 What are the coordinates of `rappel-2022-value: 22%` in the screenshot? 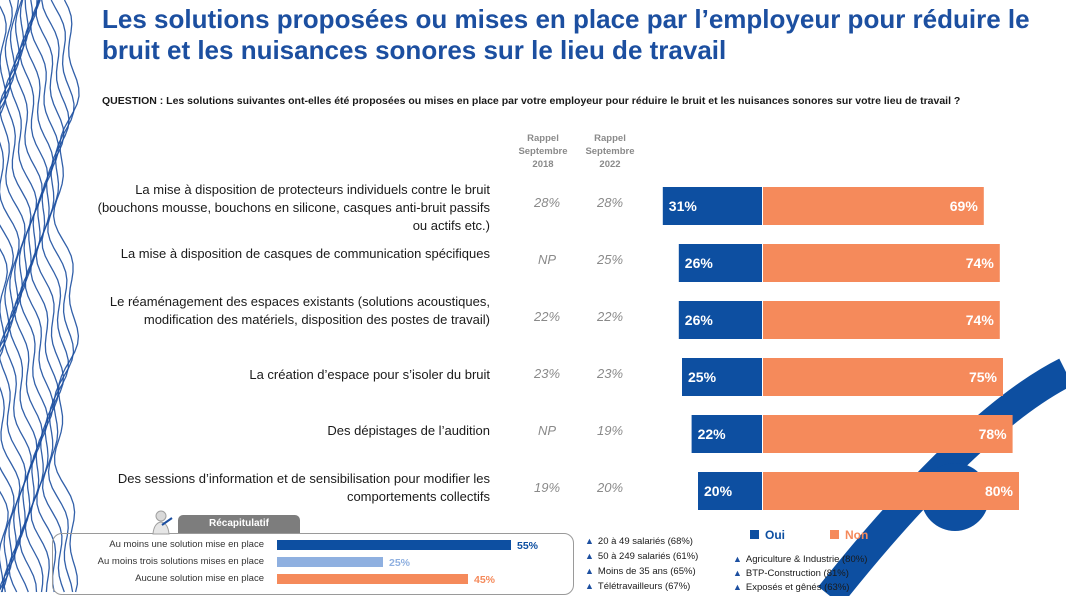 It's located at (610, 316).